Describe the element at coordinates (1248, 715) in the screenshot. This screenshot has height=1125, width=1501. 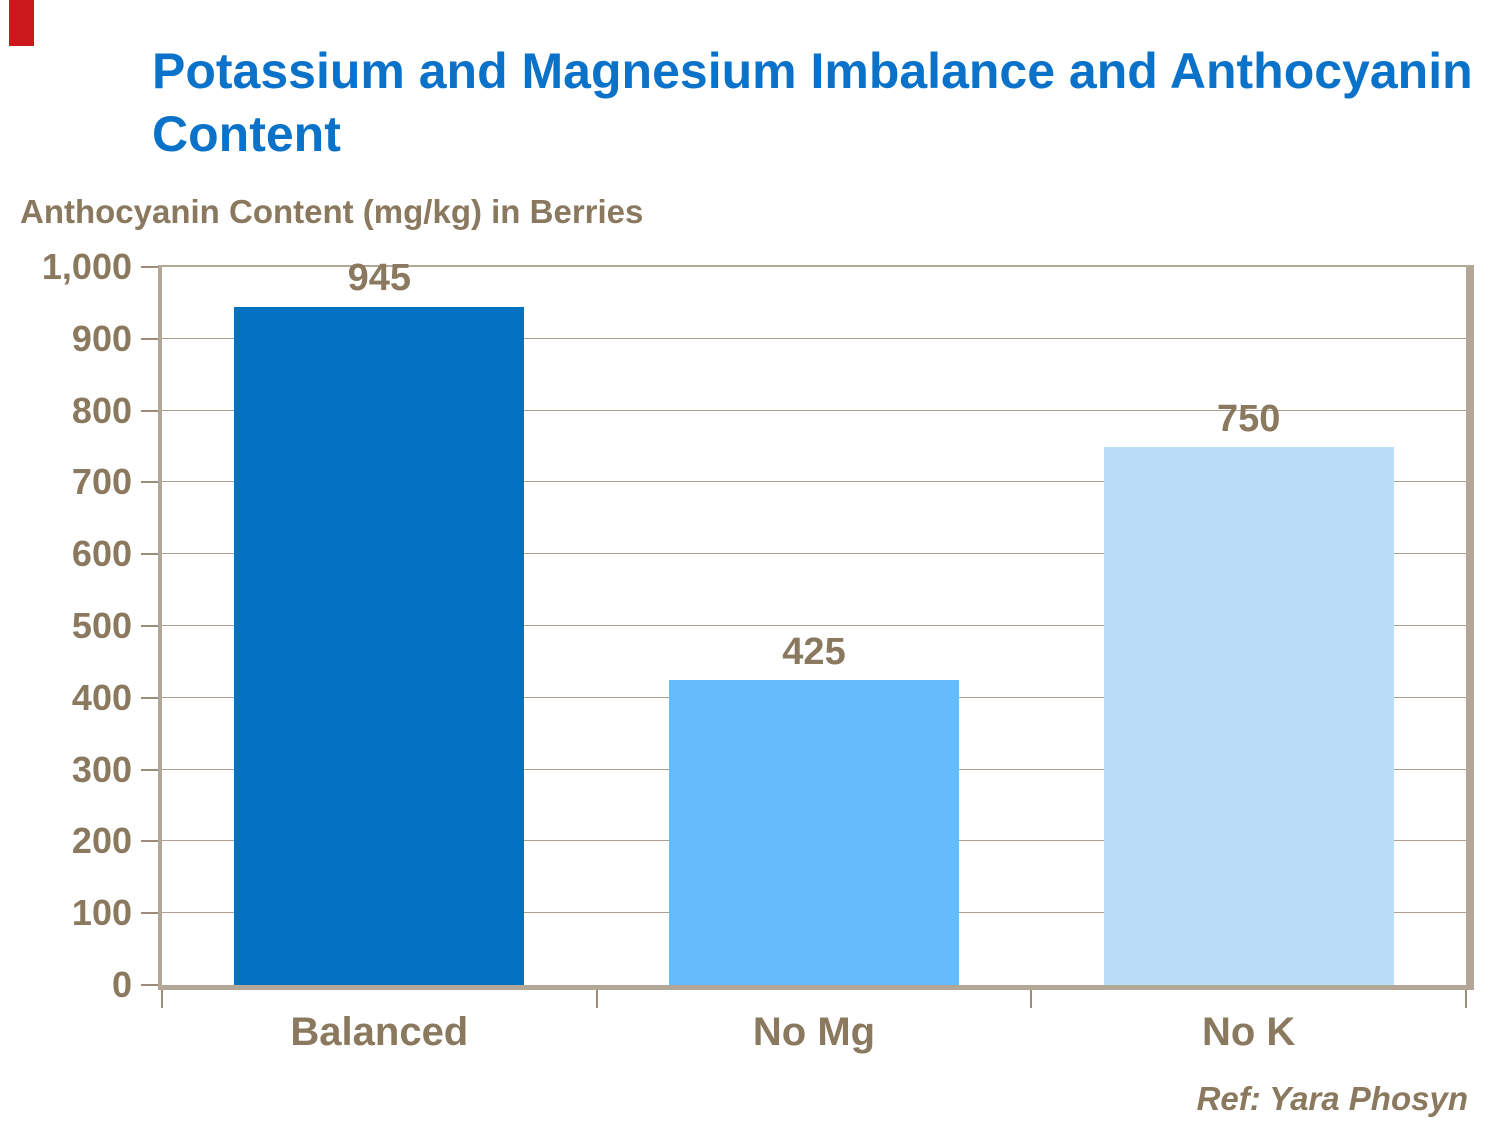
I see `bar-no-k` at that location.